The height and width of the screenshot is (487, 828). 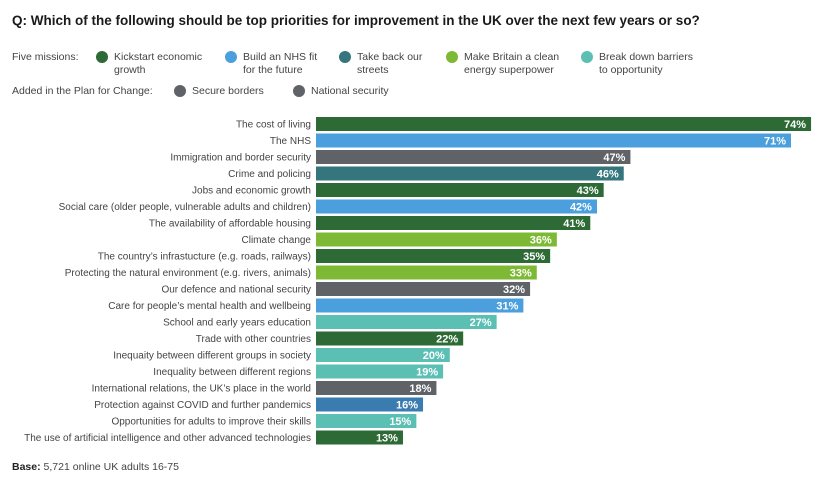 I want to click on base-note: Base: 5,721 online UK adults 16-75, so click(x=95, y=467).